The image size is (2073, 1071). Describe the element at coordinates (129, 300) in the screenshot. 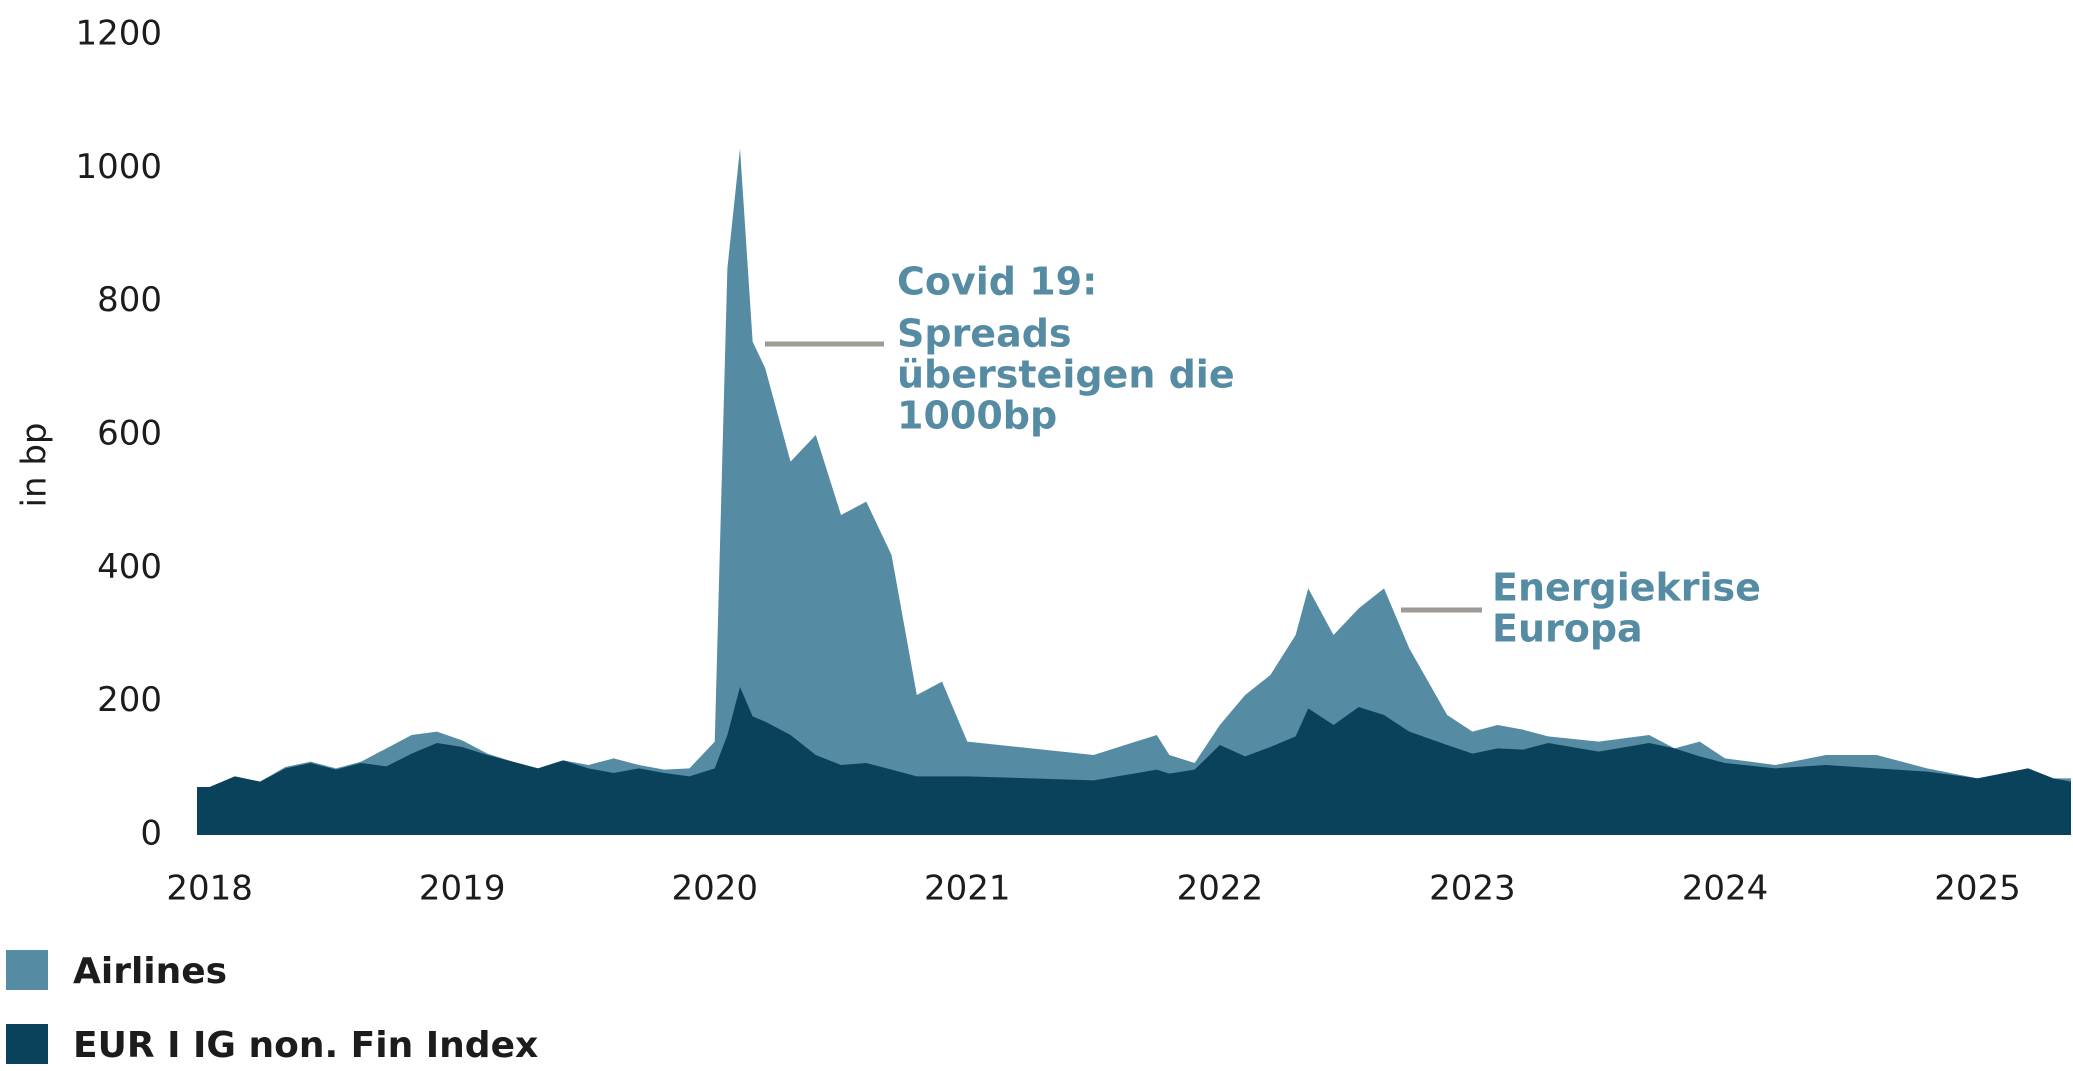

I see `y-tick-label: 800` at that location.